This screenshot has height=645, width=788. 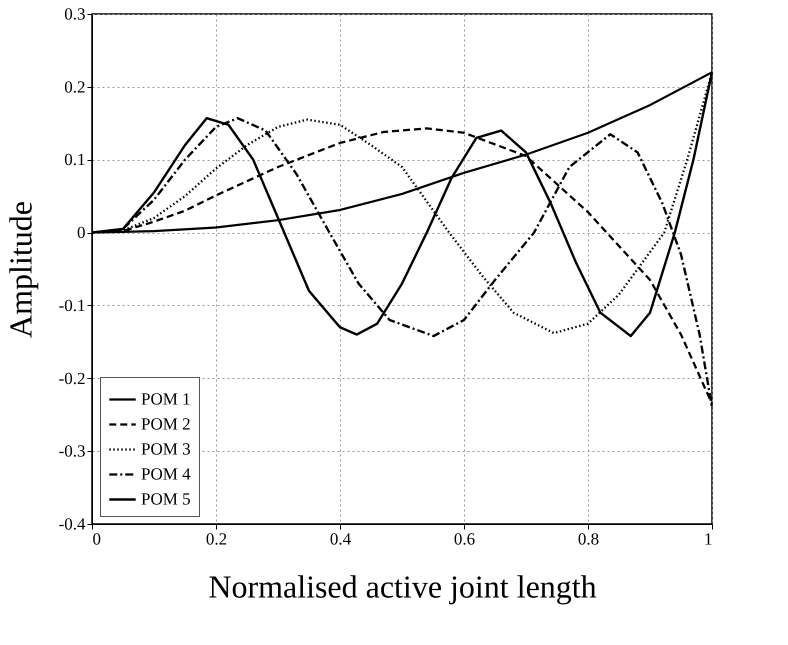 What do you see at coordinates (75, 14) in the screenshot?
I see `y-tick-label: 0.3` at bounding box center [75, 14].